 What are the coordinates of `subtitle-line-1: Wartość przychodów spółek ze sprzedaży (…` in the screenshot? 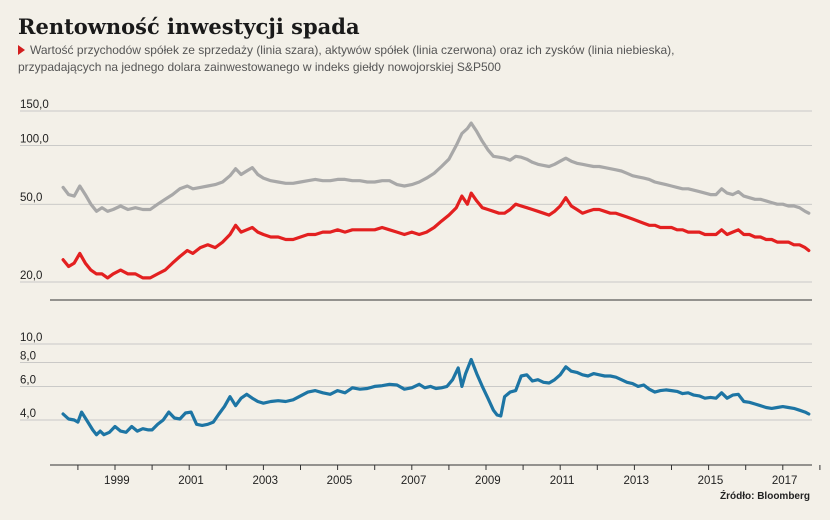 It's located at (352, 50).